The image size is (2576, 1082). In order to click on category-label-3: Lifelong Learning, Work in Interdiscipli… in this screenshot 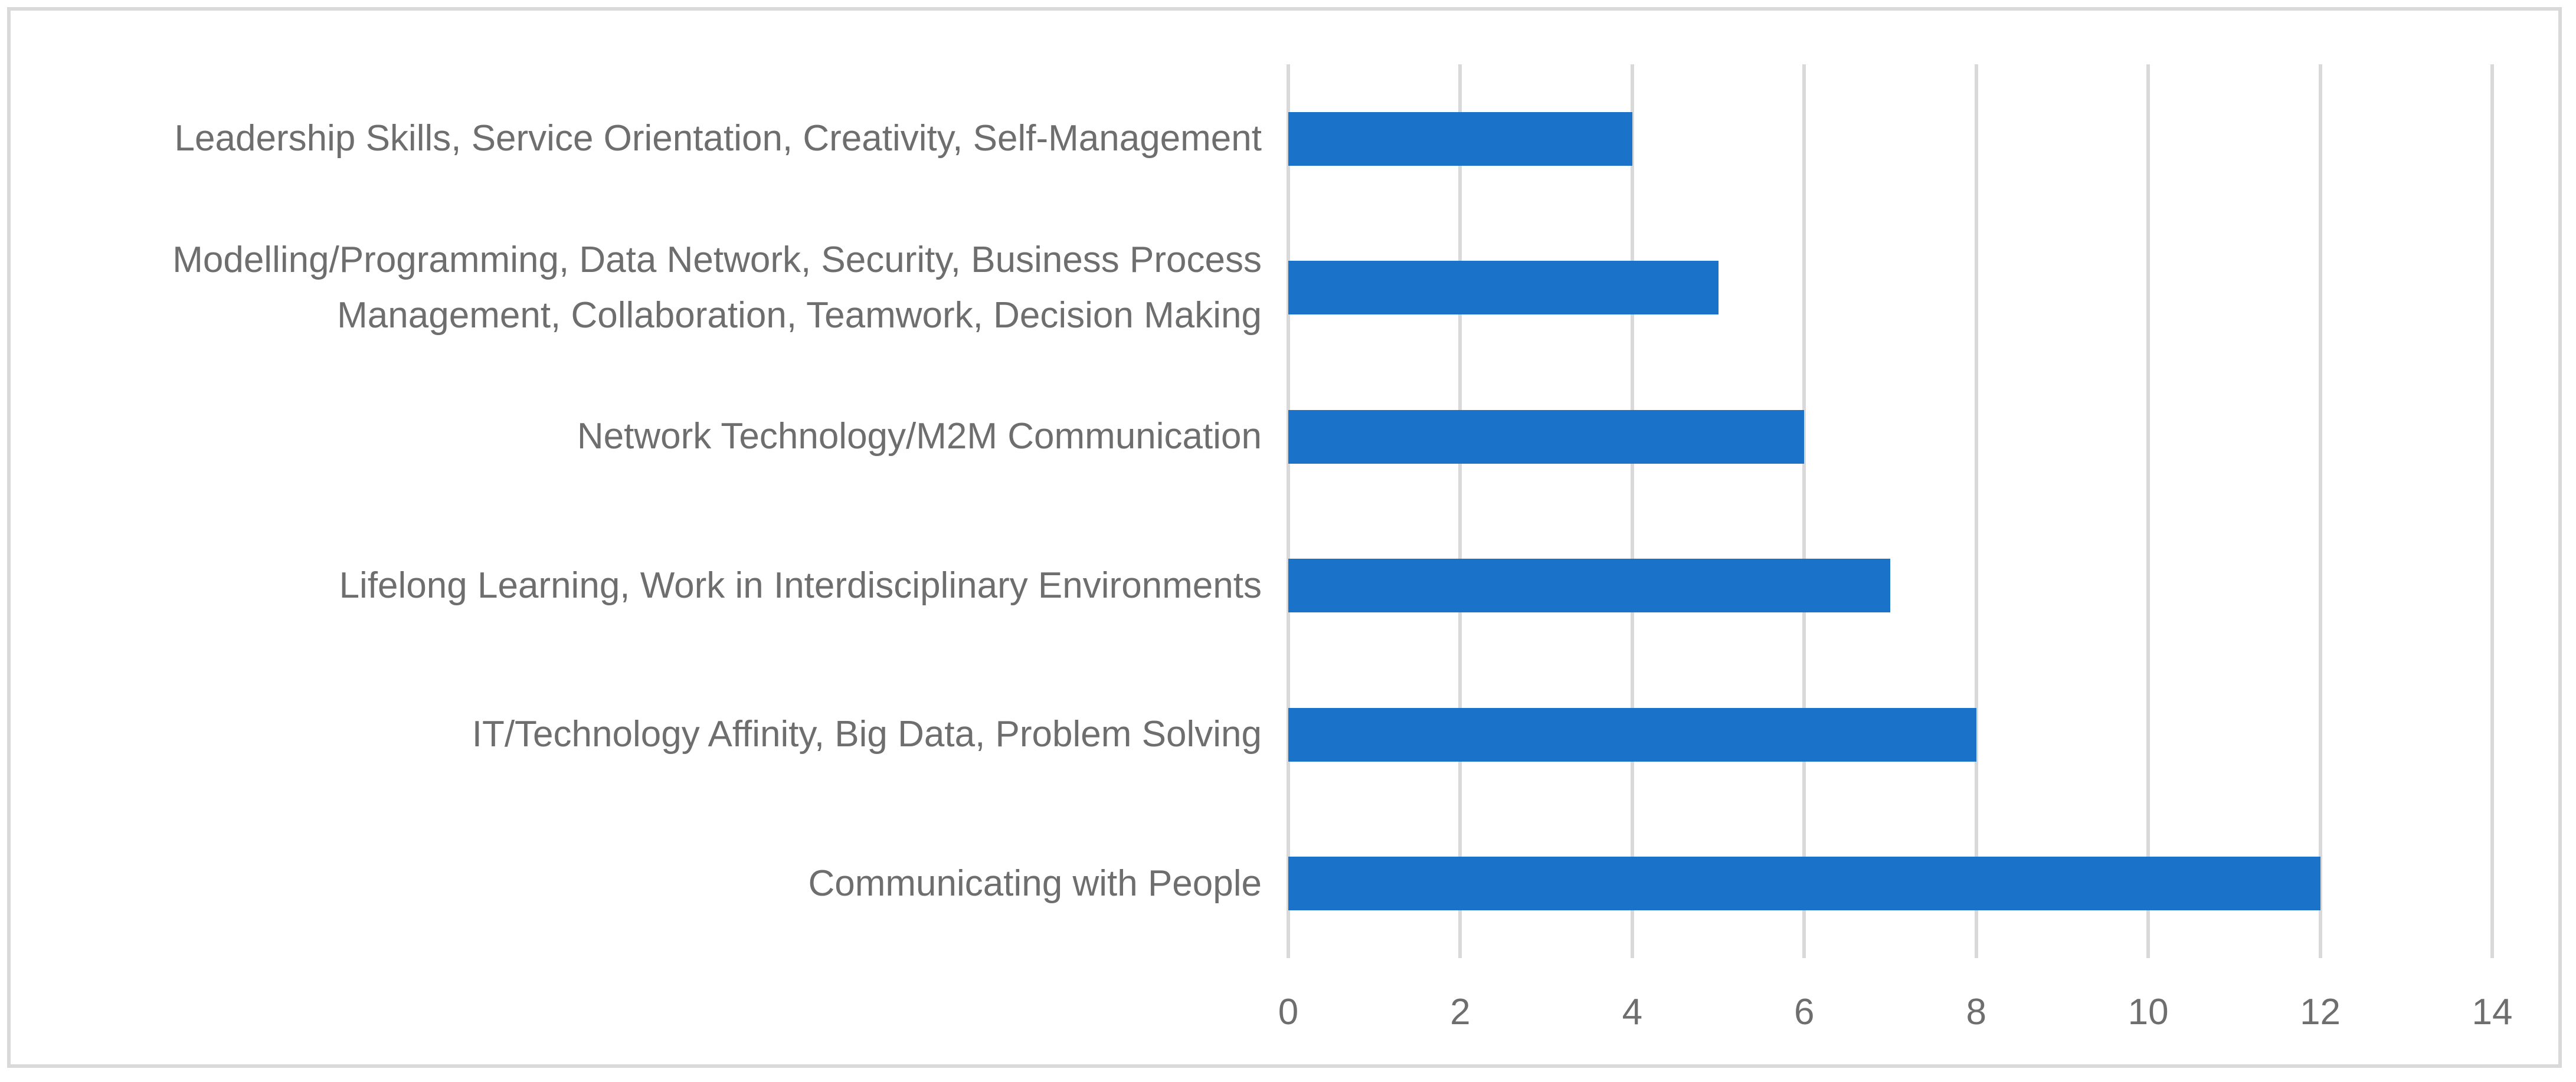, I will do `click(800, 585)`.